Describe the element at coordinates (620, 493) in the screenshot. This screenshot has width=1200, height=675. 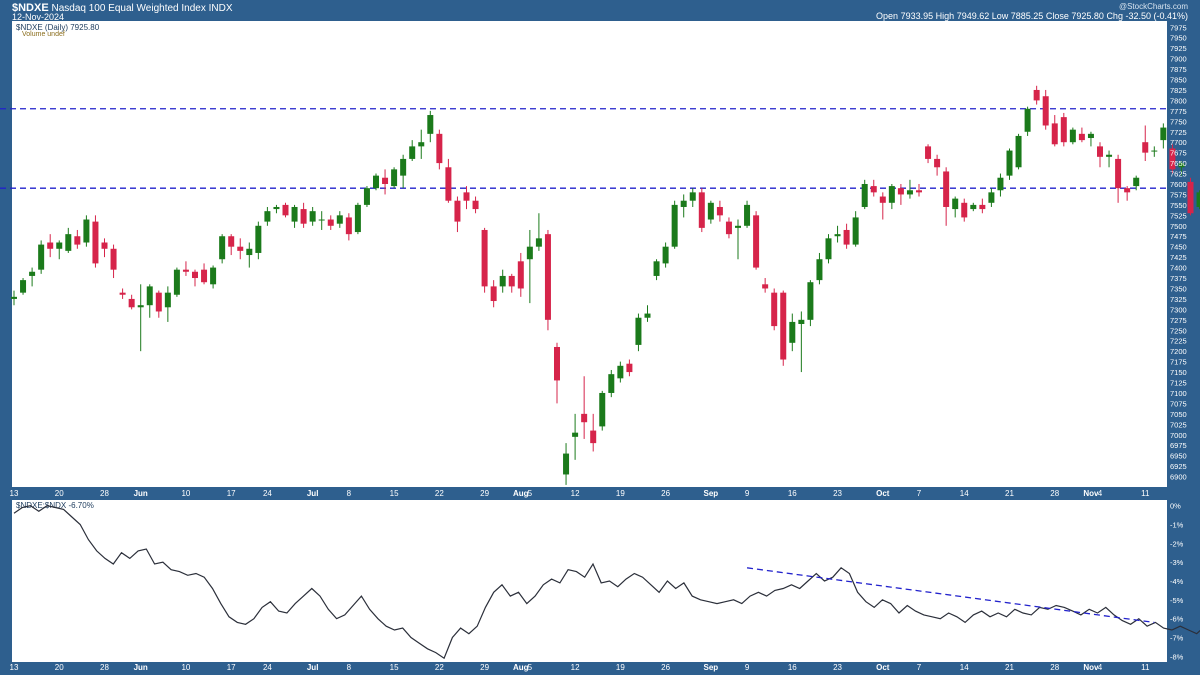
I see `date-tick-label: 19` at that location.